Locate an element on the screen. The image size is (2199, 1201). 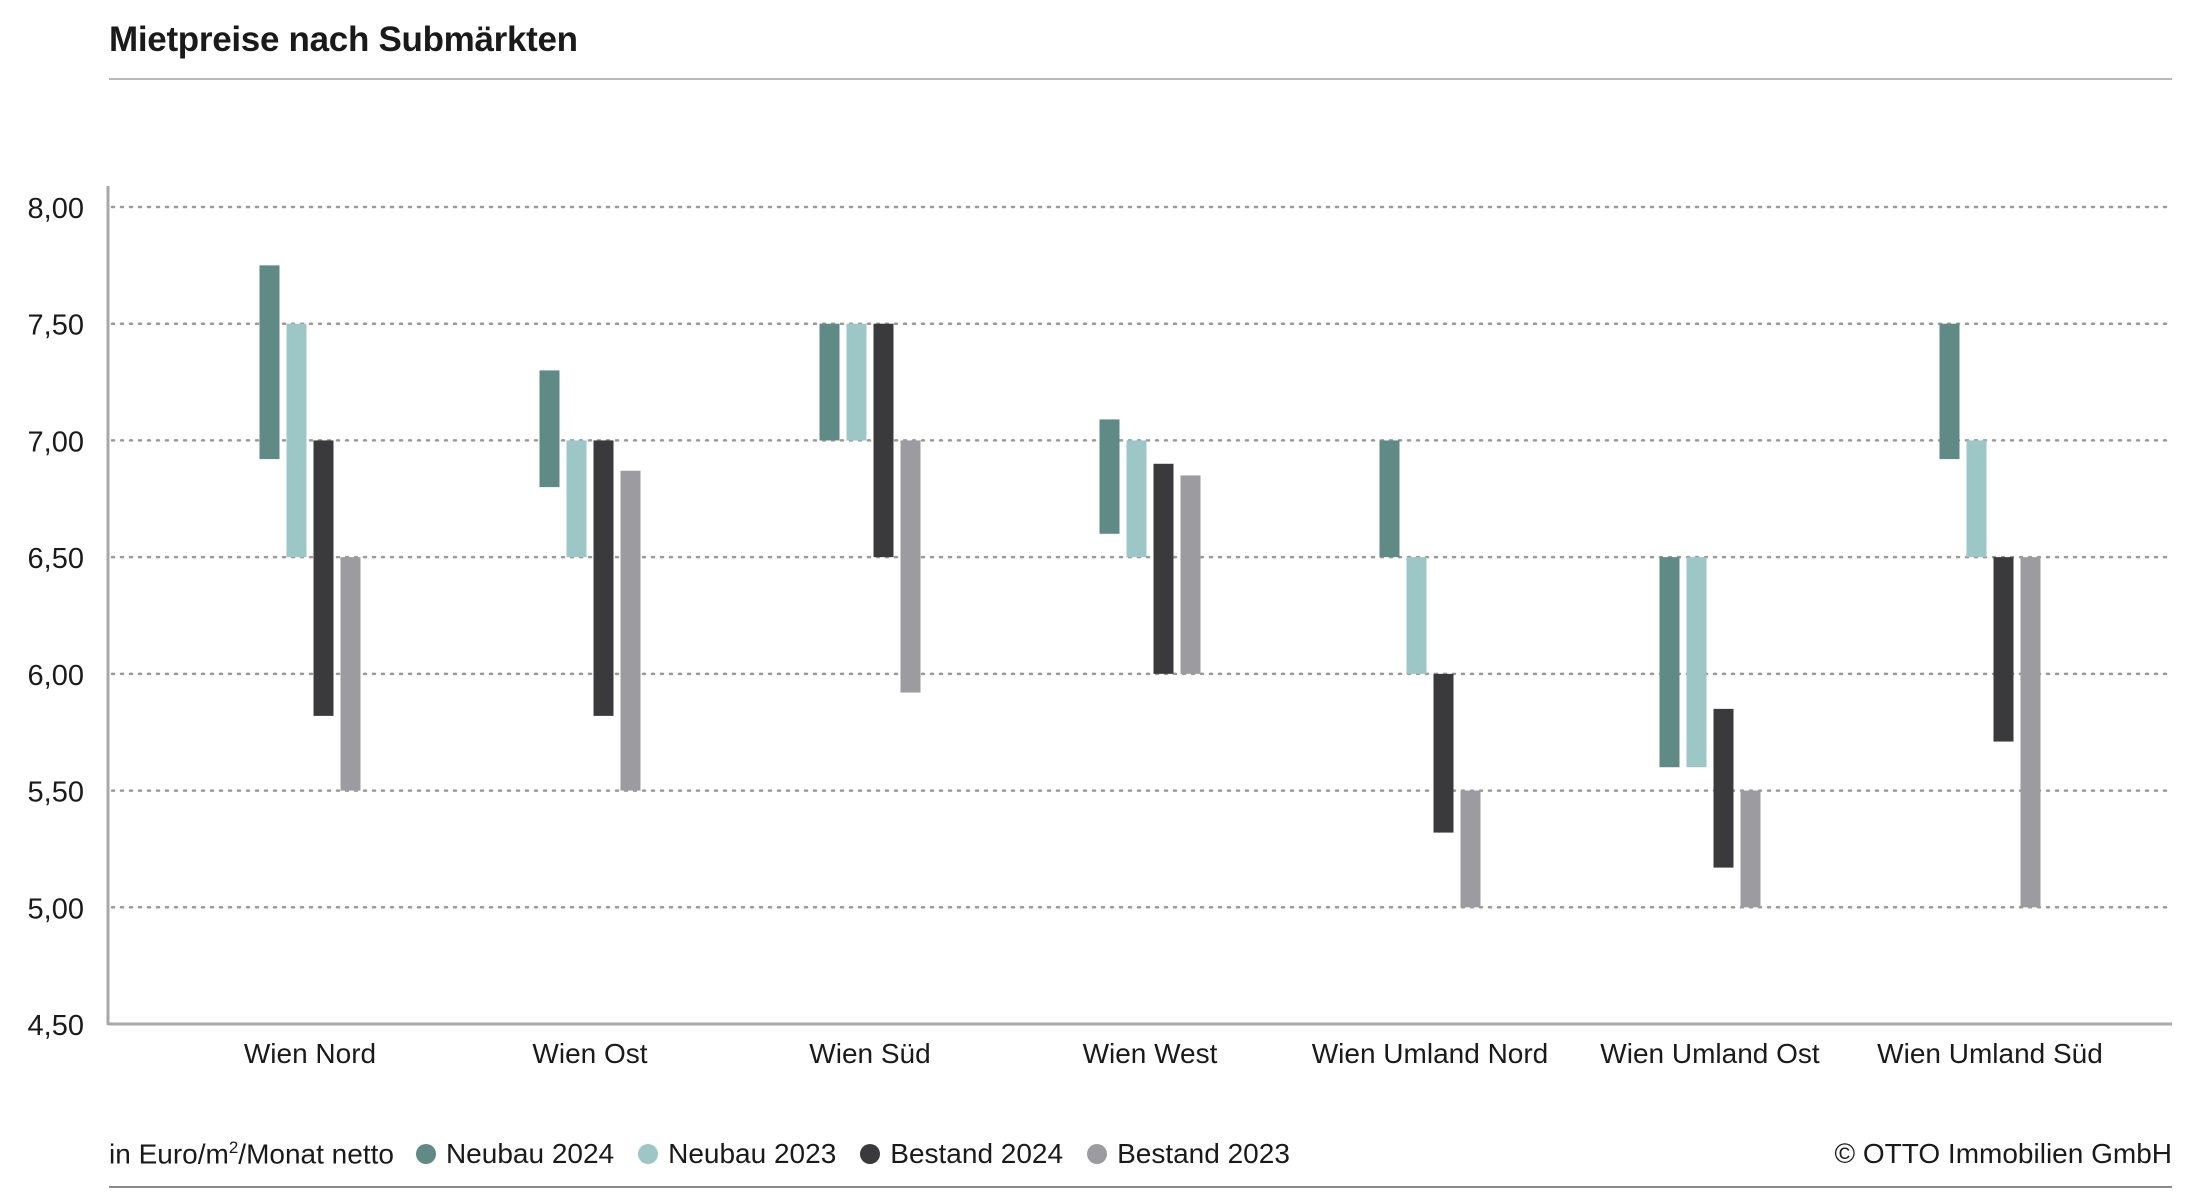
legend-item: Neubau 2023 is located at coordinates (737, 1154).